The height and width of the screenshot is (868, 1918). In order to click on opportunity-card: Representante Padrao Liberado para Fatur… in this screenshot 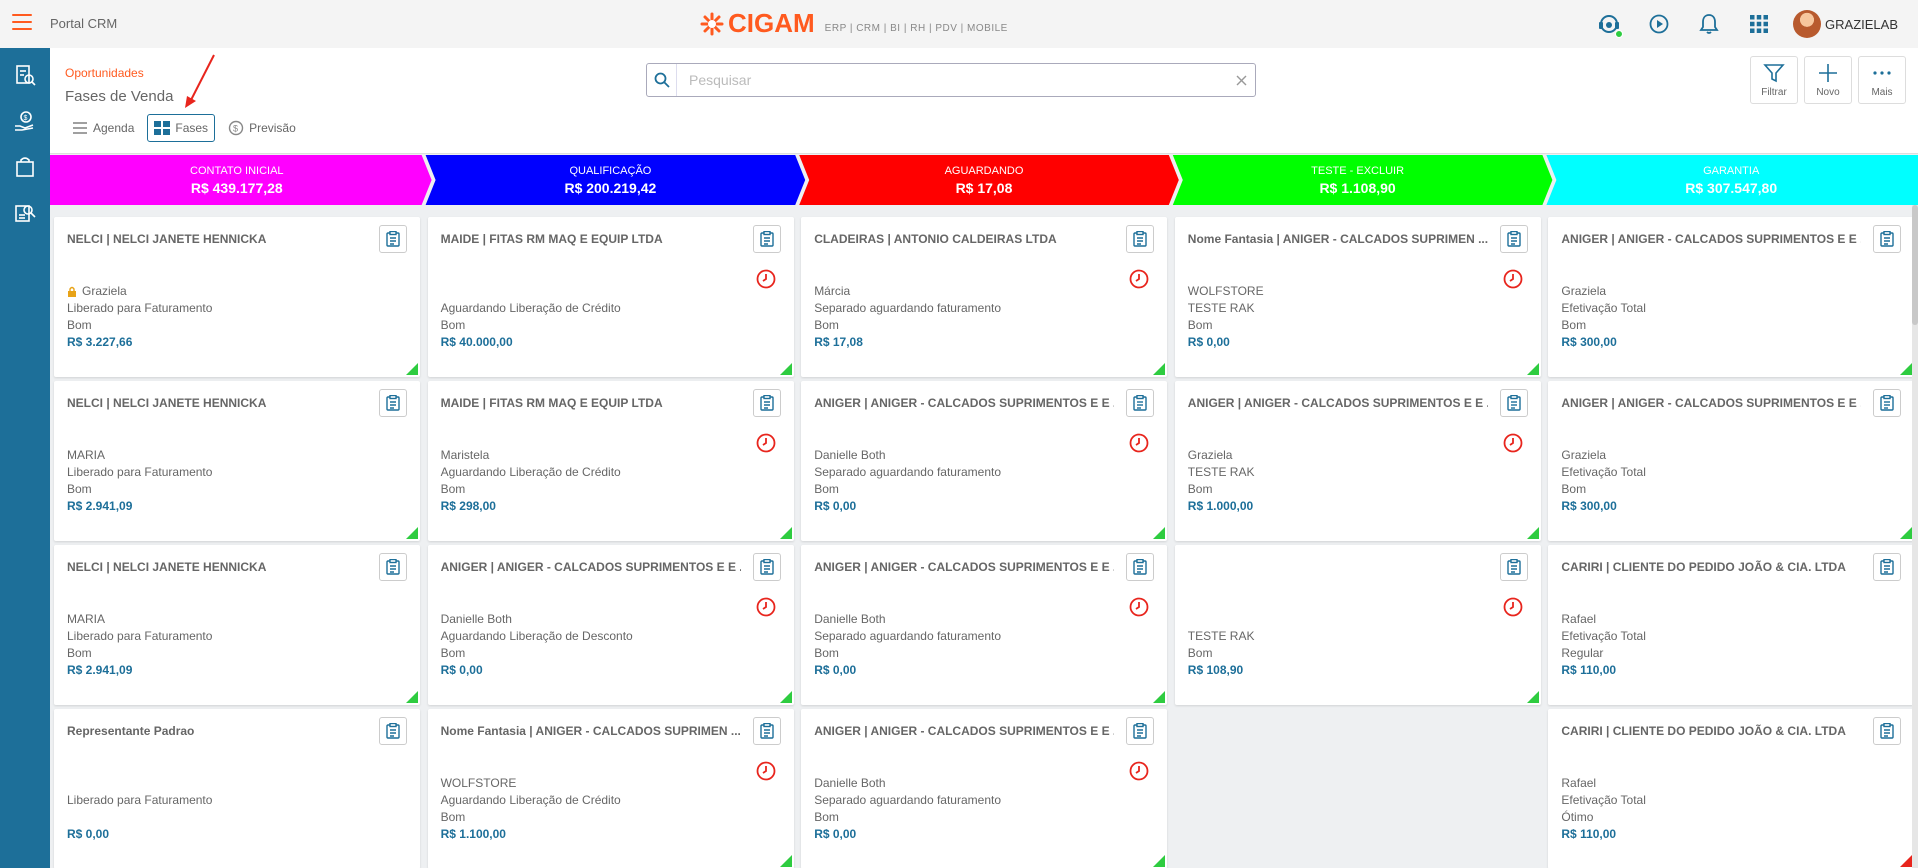, I will do `click(237, 788)`.